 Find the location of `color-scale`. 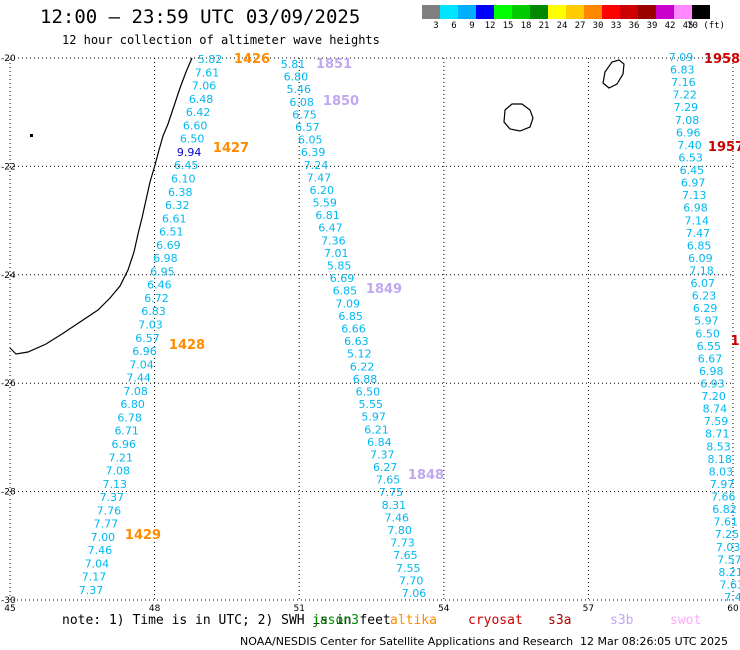

color-scale is located at coordinates (566, 12).